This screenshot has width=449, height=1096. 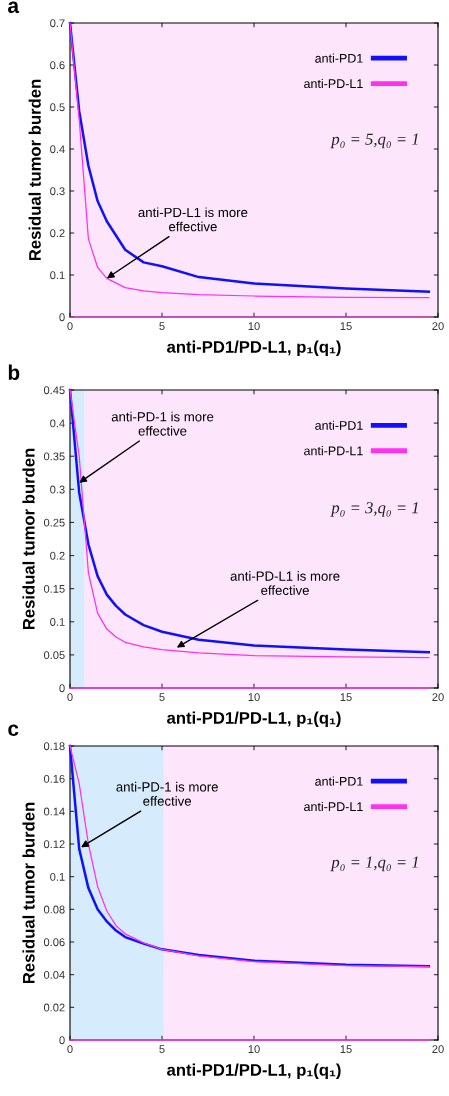 I want to click on y-tick-label: 0.12, so click(x=54, y=844).